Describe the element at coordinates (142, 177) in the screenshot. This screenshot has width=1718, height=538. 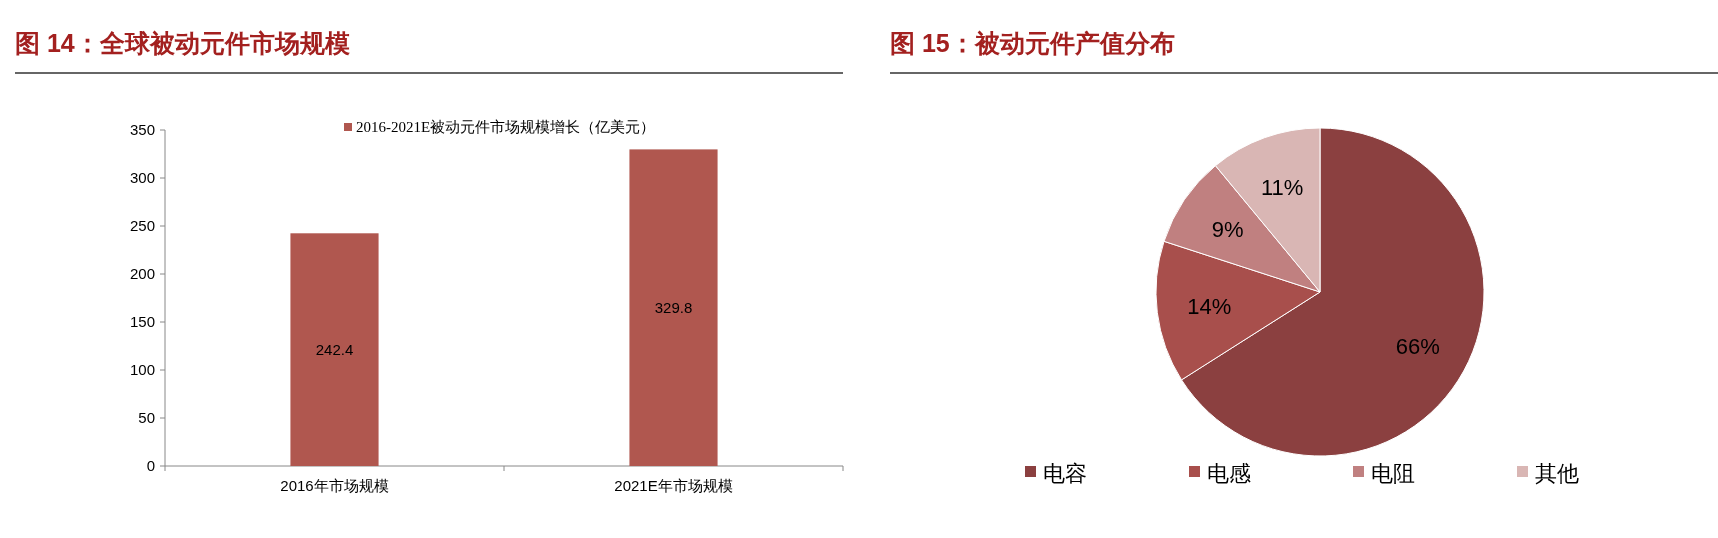
I see `y-tick-label: 300` at that location.